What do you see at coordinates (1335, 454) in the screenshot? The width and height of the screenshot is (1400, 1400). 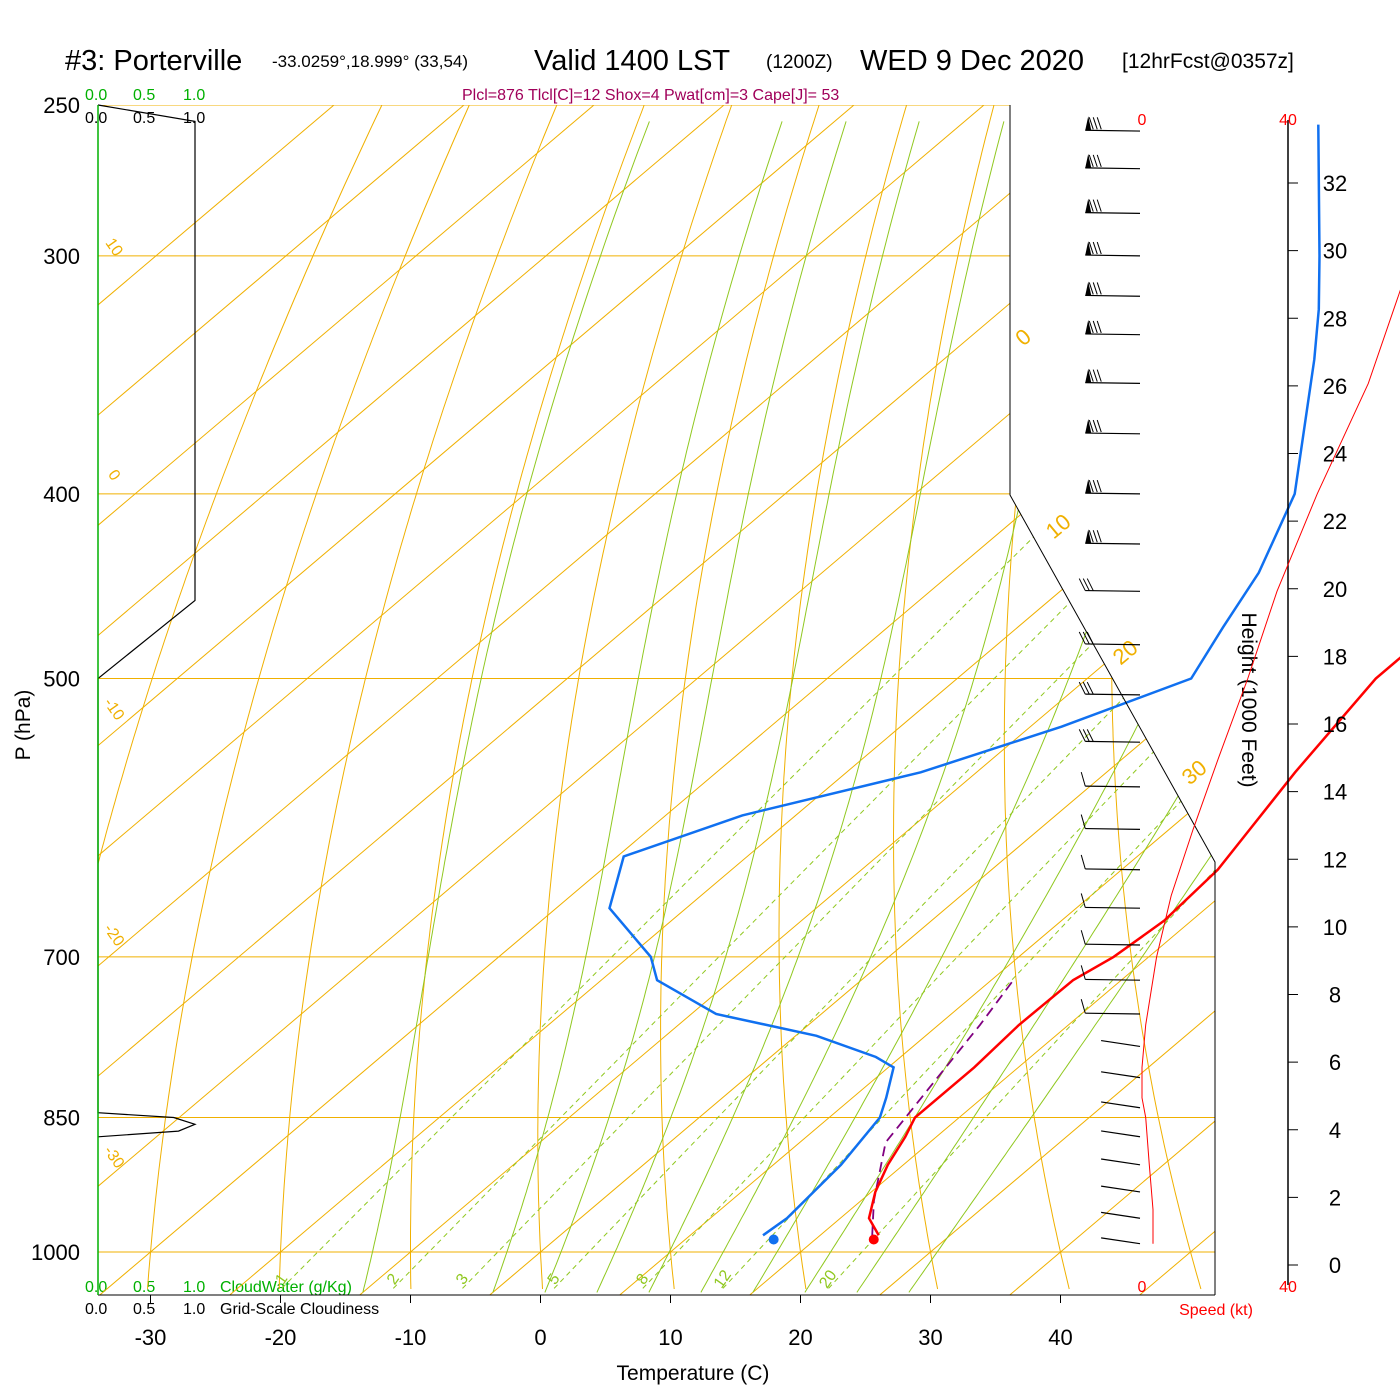 I see `height-tick-label: 24` at bounding box center [1335, 454].